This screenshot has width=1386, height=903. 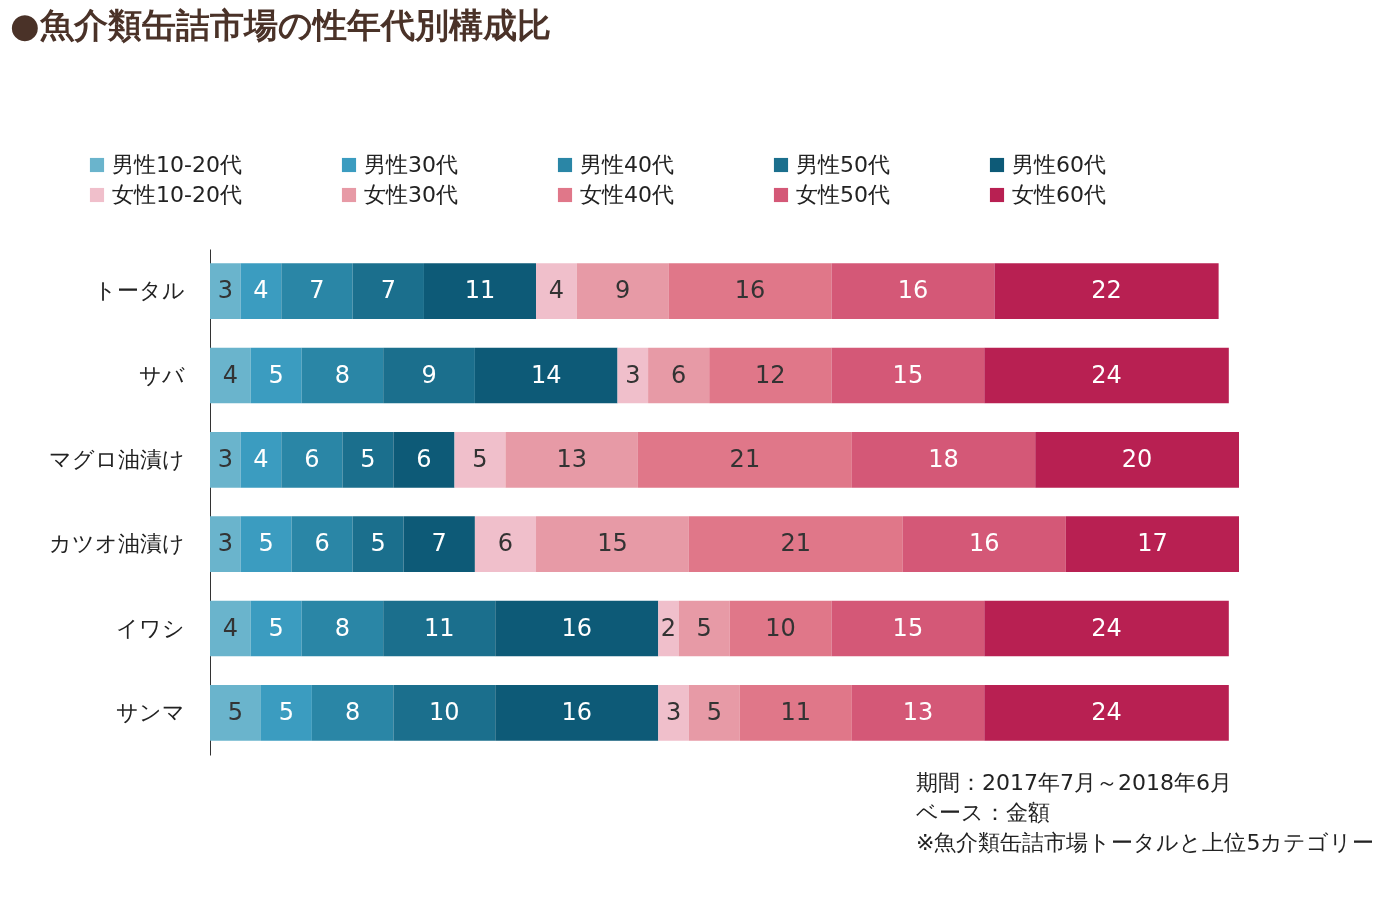 I want to click on text: 期間：2017年7月～2018年6月, so click(x=1074, y=783).